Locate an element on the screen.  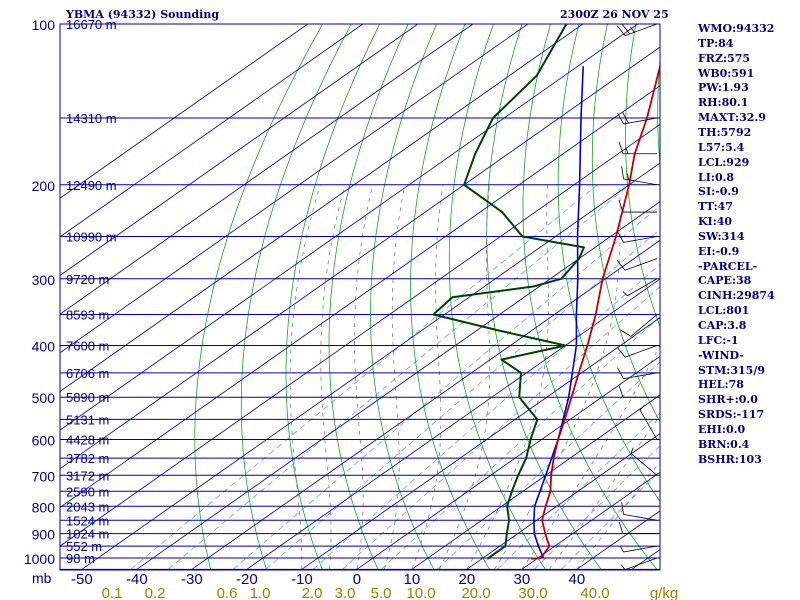
stat-item: RH:80.1 is located at coordinates (723, 103).